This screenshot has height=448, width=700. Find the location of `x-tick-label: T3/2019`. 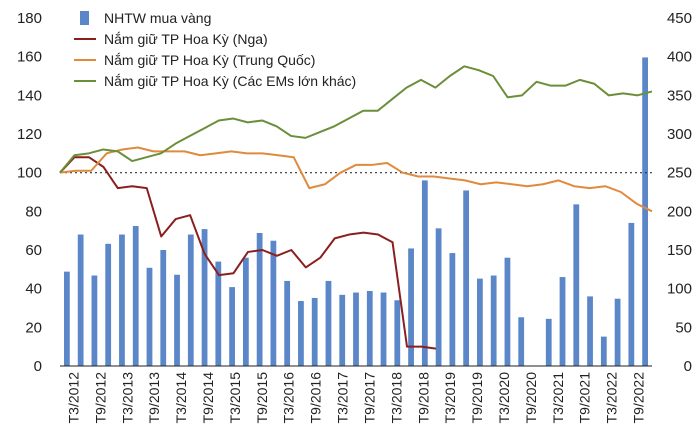

x-tick-label: T3/2019 is located at coordinates (450, 398).